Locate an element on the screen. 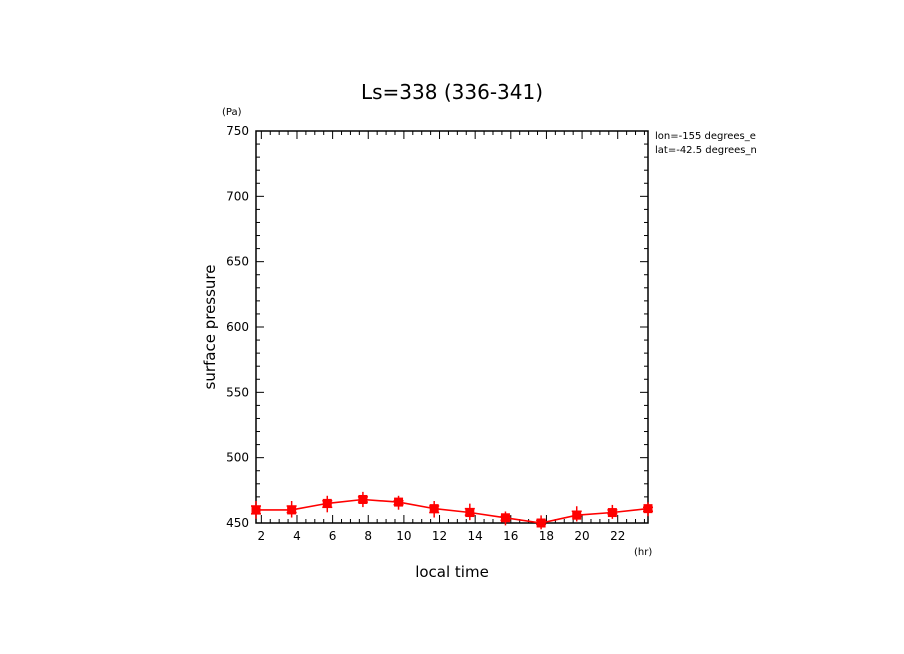  y-tick-label: 500 is located at coordinates (237, 458).